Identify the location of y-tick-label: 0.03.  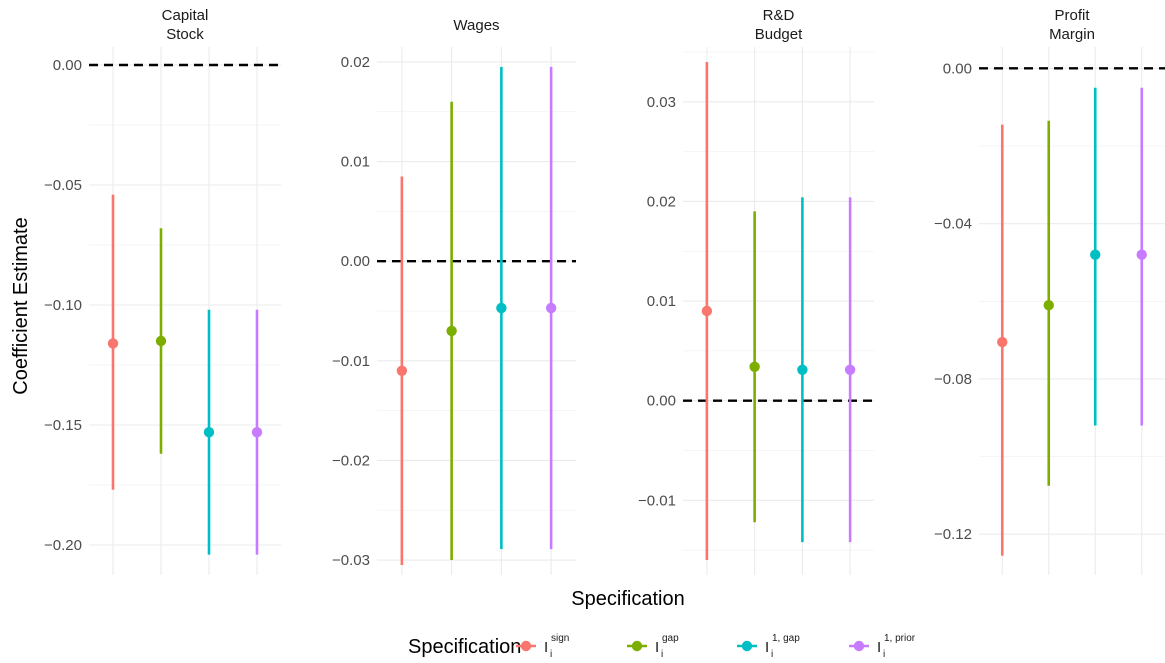
(661, 102).